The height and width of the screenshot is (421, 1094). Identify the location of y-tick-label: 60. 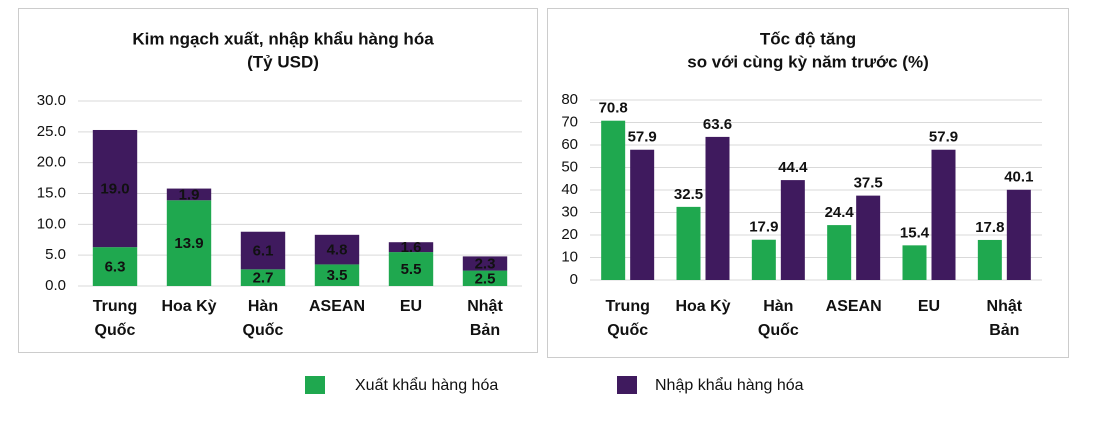
(569, 144).